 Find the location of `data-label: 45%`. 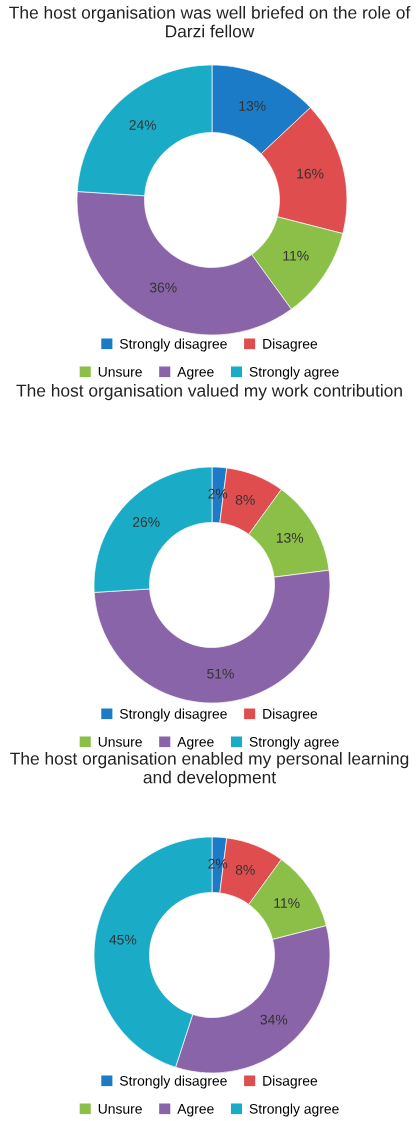

data-label: 45% is located at coordinates (123, 939).